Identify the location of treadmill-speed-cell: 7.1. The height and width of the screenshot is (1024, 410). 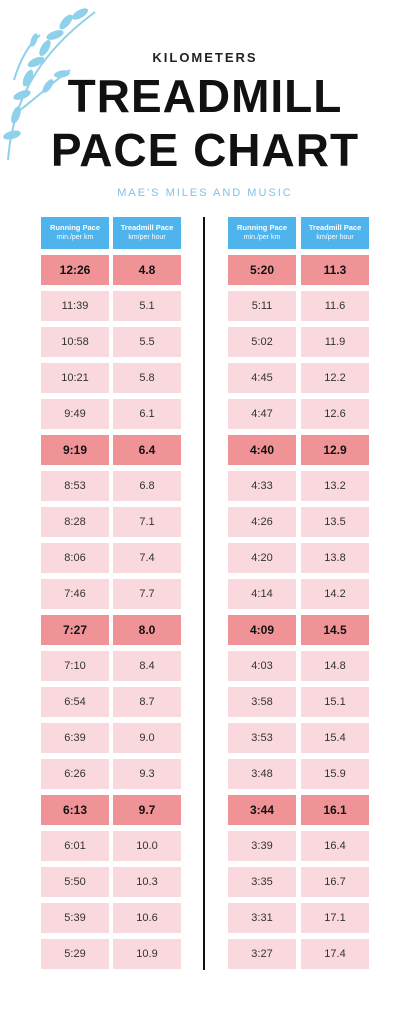
(147, 522).